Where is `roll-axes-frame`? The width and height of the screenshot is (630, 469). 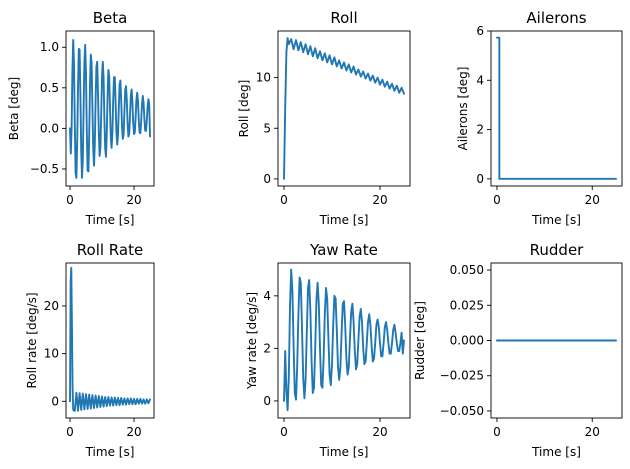
roll-axes-frame is located at coordinates (344, 108).